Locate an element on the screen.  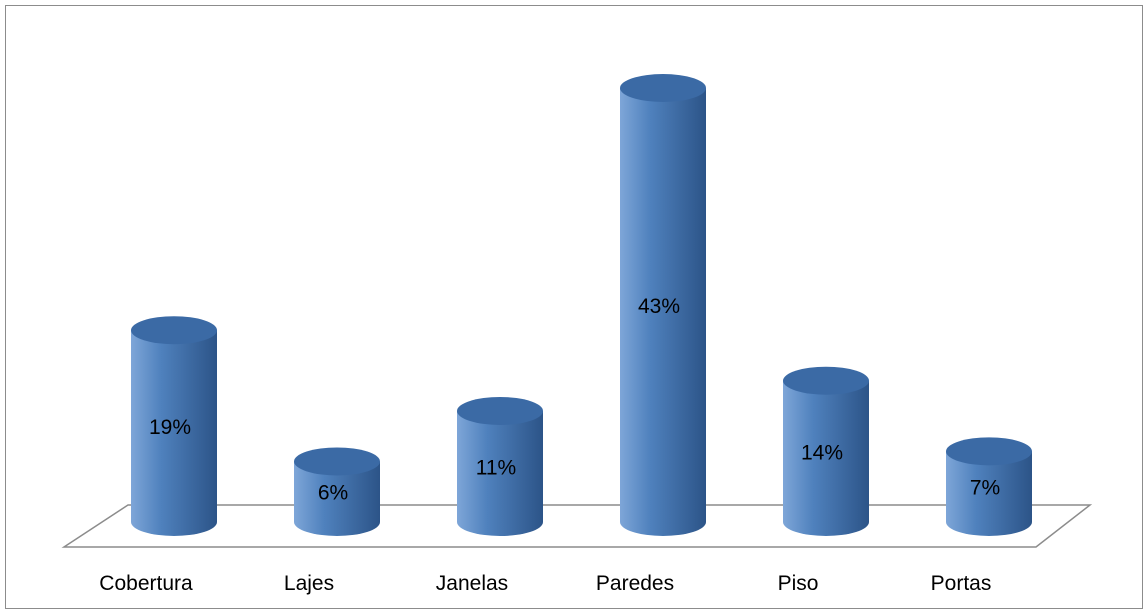
category-label: Lajes is located at coordinates (309, 583).